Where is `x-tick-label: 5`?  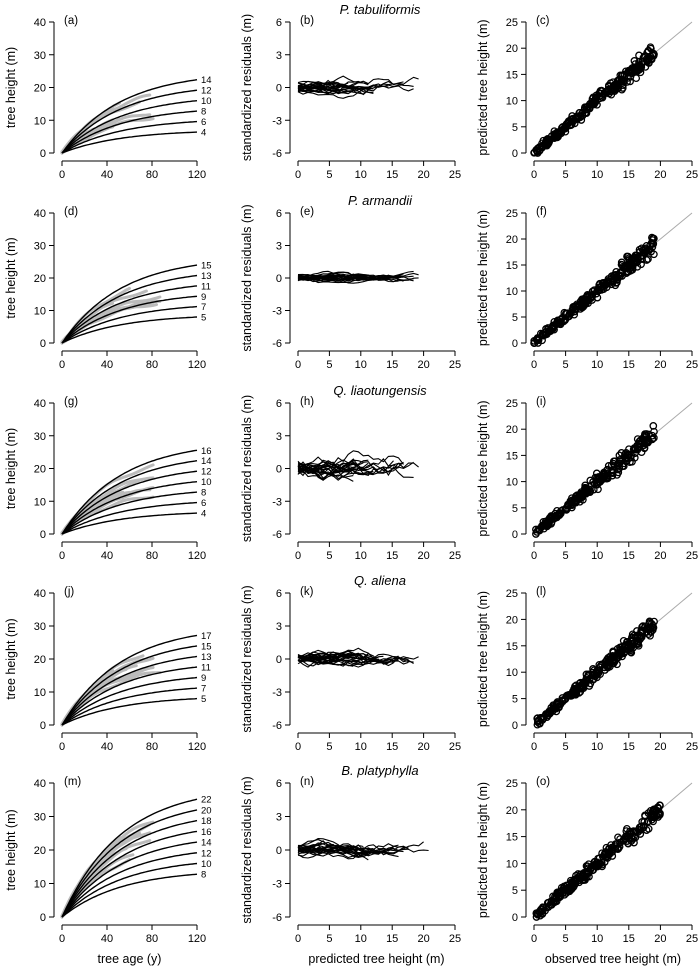
x-tick-label: 5 is located at coordinates (329, 365).